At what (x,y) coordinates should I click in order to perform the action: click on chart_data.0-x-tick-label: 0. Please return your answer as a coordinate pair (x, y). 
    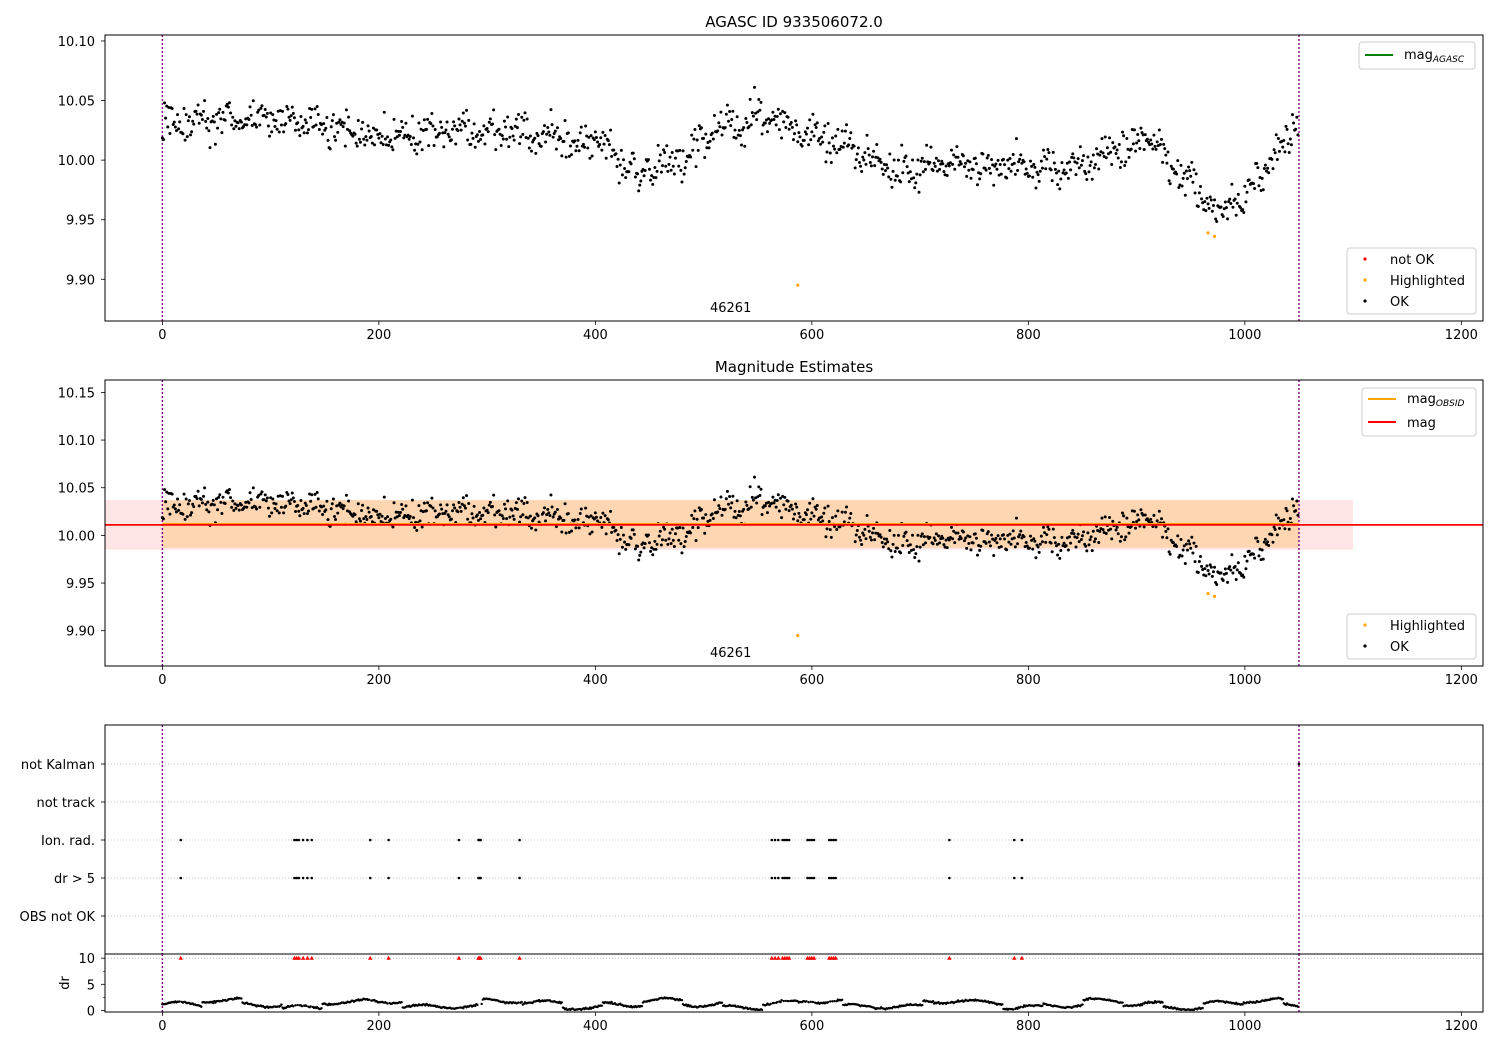
    Looking at the image, I should click on (162, 335).